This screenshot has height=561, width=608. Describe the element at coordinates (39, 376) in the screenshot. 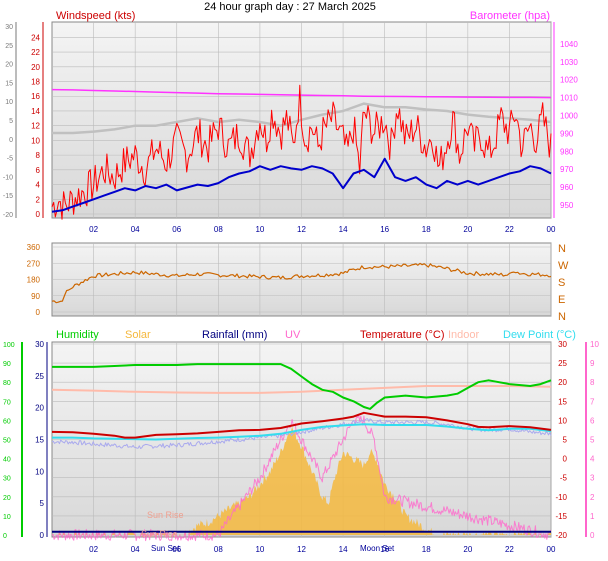

I see `rain-tick-25: 25` at that location.